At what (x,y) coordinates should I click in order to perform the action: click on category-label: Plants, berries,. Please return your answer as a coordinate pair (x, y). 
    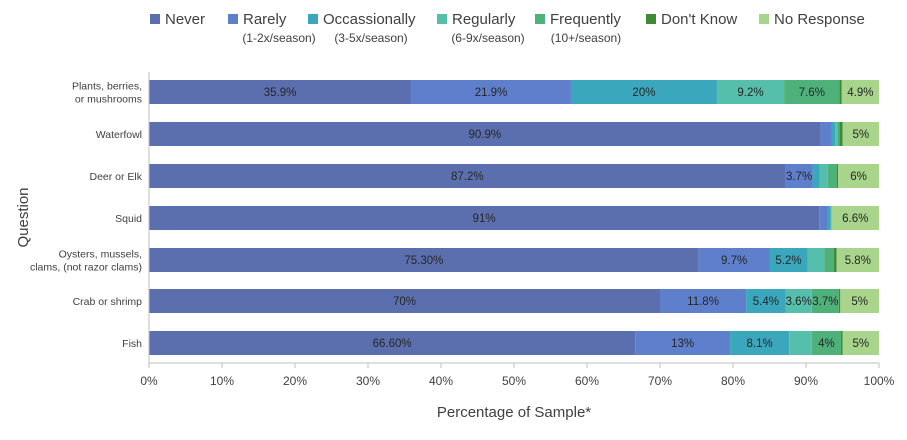
    Looking at the image, I should click on (107, 87).